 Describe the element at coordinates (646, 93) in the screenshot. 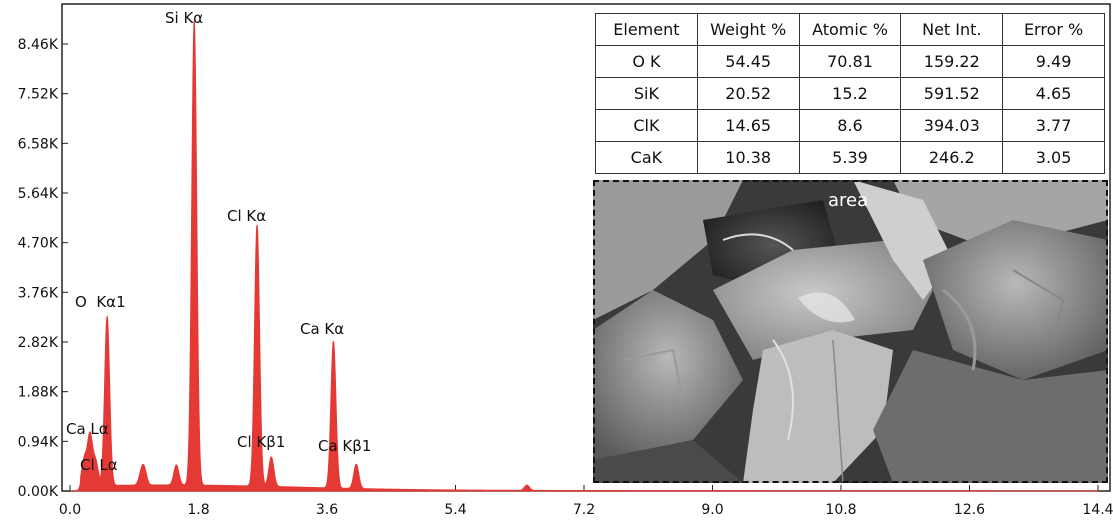

I see `cell-element: SiK` at that location.